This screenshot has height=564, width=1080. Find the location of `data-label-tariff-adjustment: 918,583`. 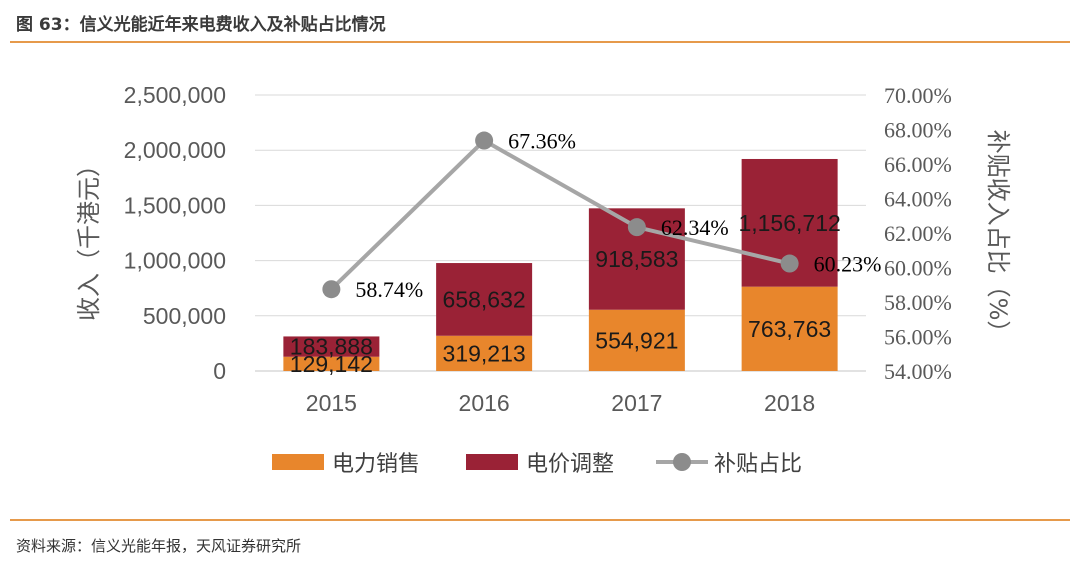

data-label-tariff-adjustment: 918,583 is located at coordinates (636, 259).